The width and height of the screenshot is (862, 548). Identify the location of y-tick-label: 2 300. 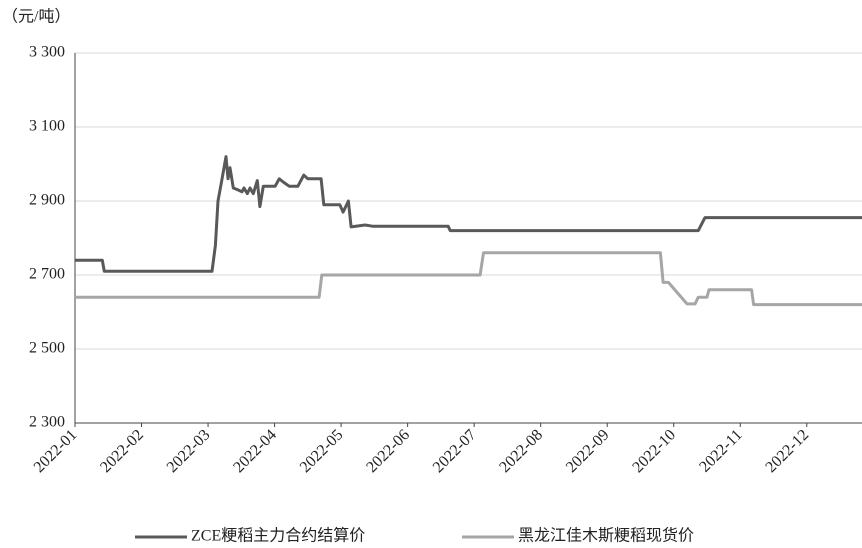
(47, 422).